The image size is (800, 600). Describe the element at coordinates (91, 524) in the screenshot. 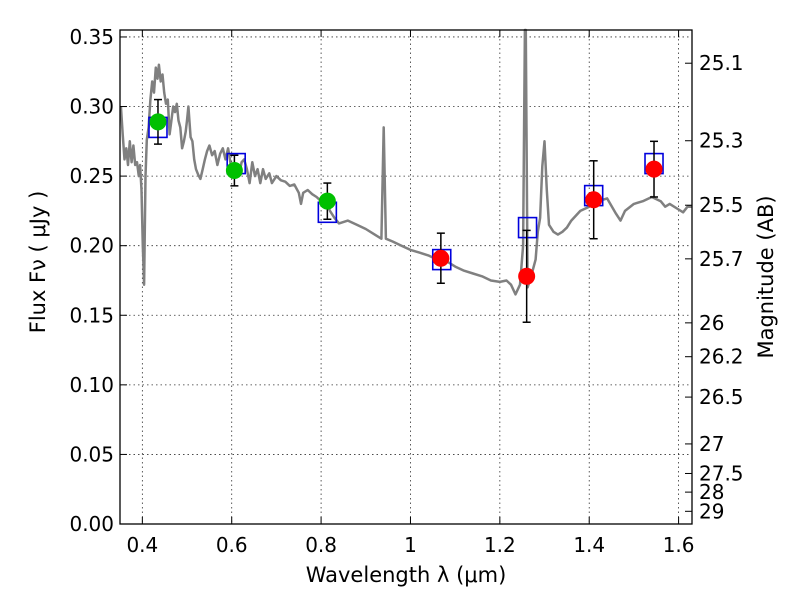

I see `y-tick-label: 0.00` at that location.